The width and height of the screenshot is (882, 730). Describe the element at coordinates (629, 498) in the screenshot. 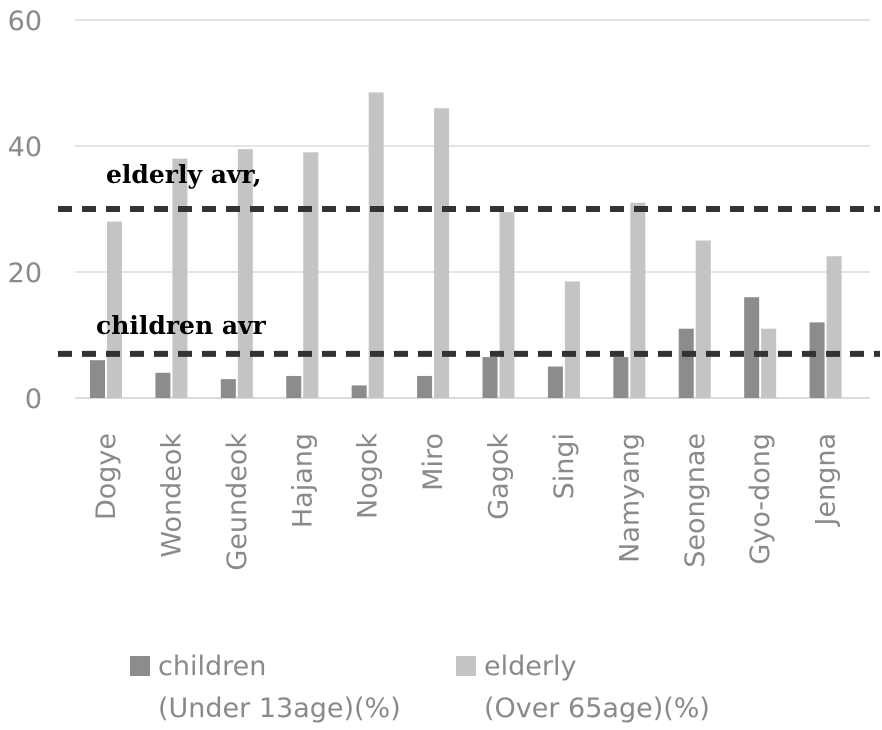

I see `category-label: Namyang` at that location.